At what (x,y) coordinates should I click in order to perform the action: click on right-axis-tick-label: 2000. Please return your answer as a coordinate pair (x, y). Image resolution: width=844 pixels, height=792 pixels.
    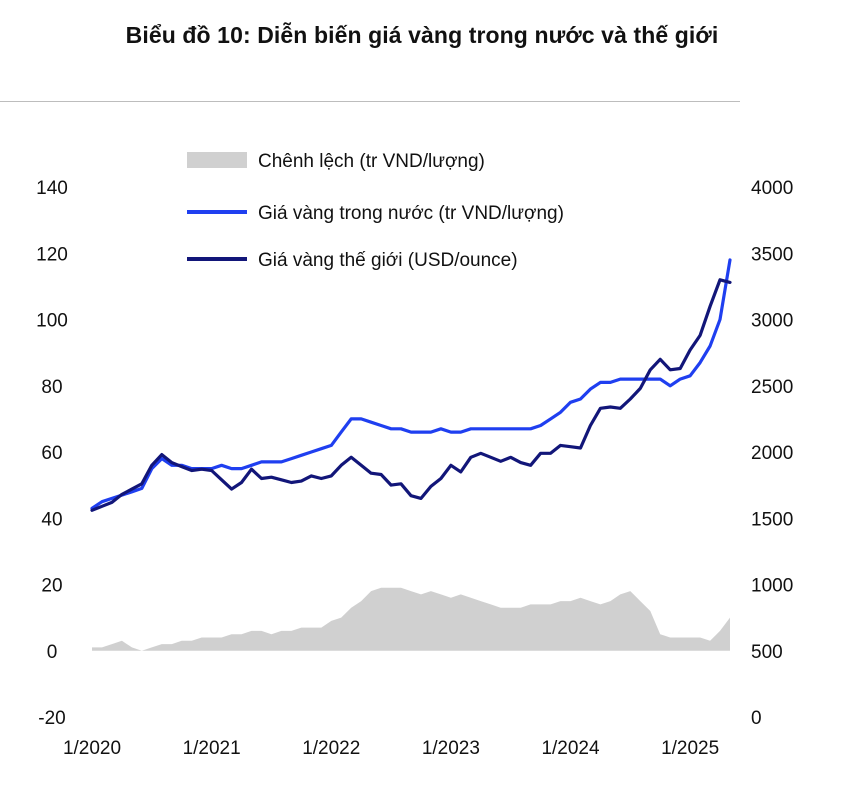
    Looking at the image, I should click on (772, 453).